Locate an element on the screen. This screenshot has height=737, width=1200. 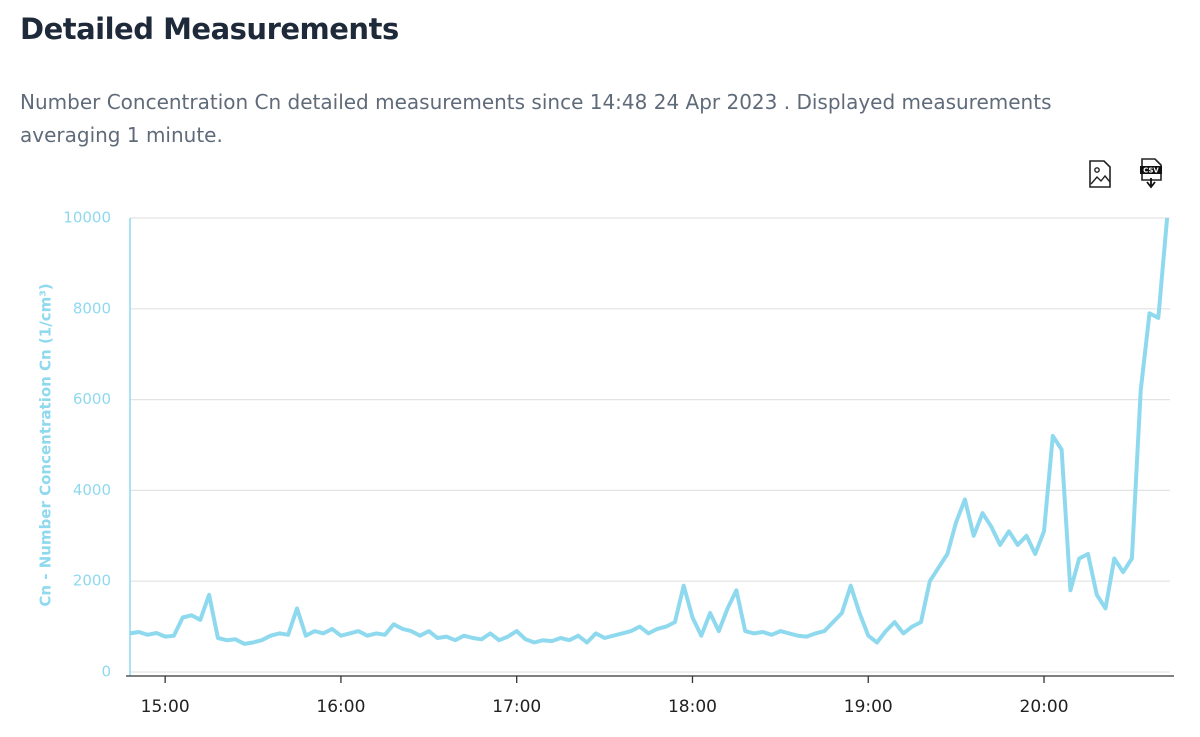
y-tick-label: 6000 is located at coordinates (92, 399).